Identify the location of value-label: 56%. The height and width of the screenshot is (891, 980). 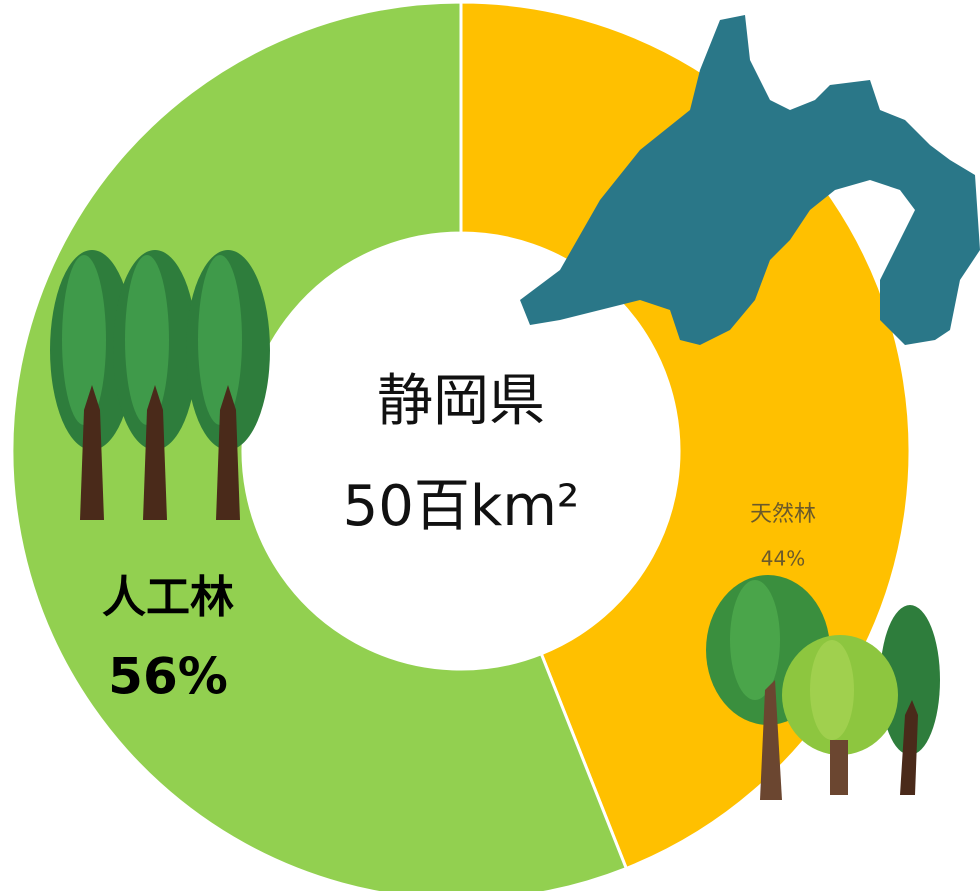
(168, 677).